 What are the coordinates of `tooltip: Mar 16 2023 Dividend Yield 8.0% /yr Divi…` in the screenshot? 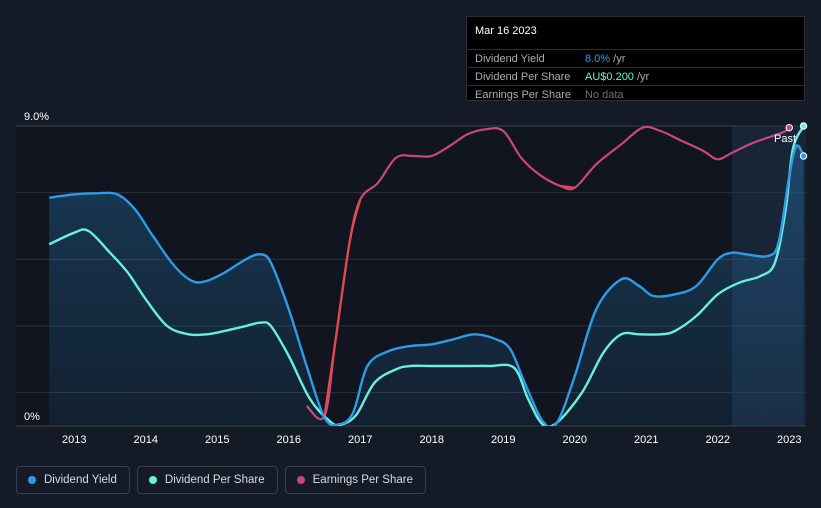 It's located at (635, 58).